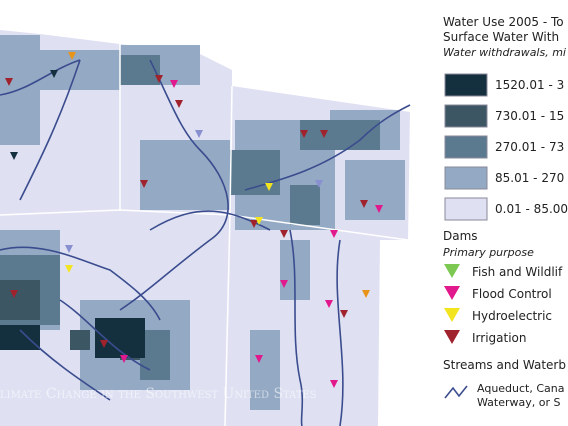  Describe the element at coordinates (512, 316) in the screenshot. I see `dam-label: Hydroelectric` at that location.